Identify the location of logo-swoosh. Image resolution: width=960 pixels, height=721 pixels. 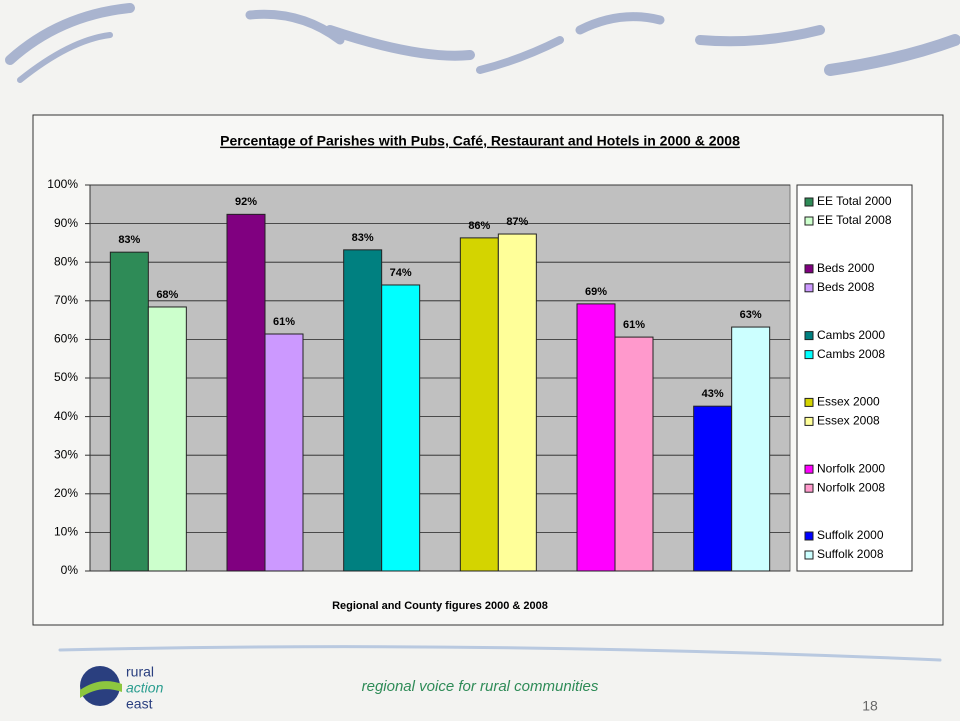
(101, 689).